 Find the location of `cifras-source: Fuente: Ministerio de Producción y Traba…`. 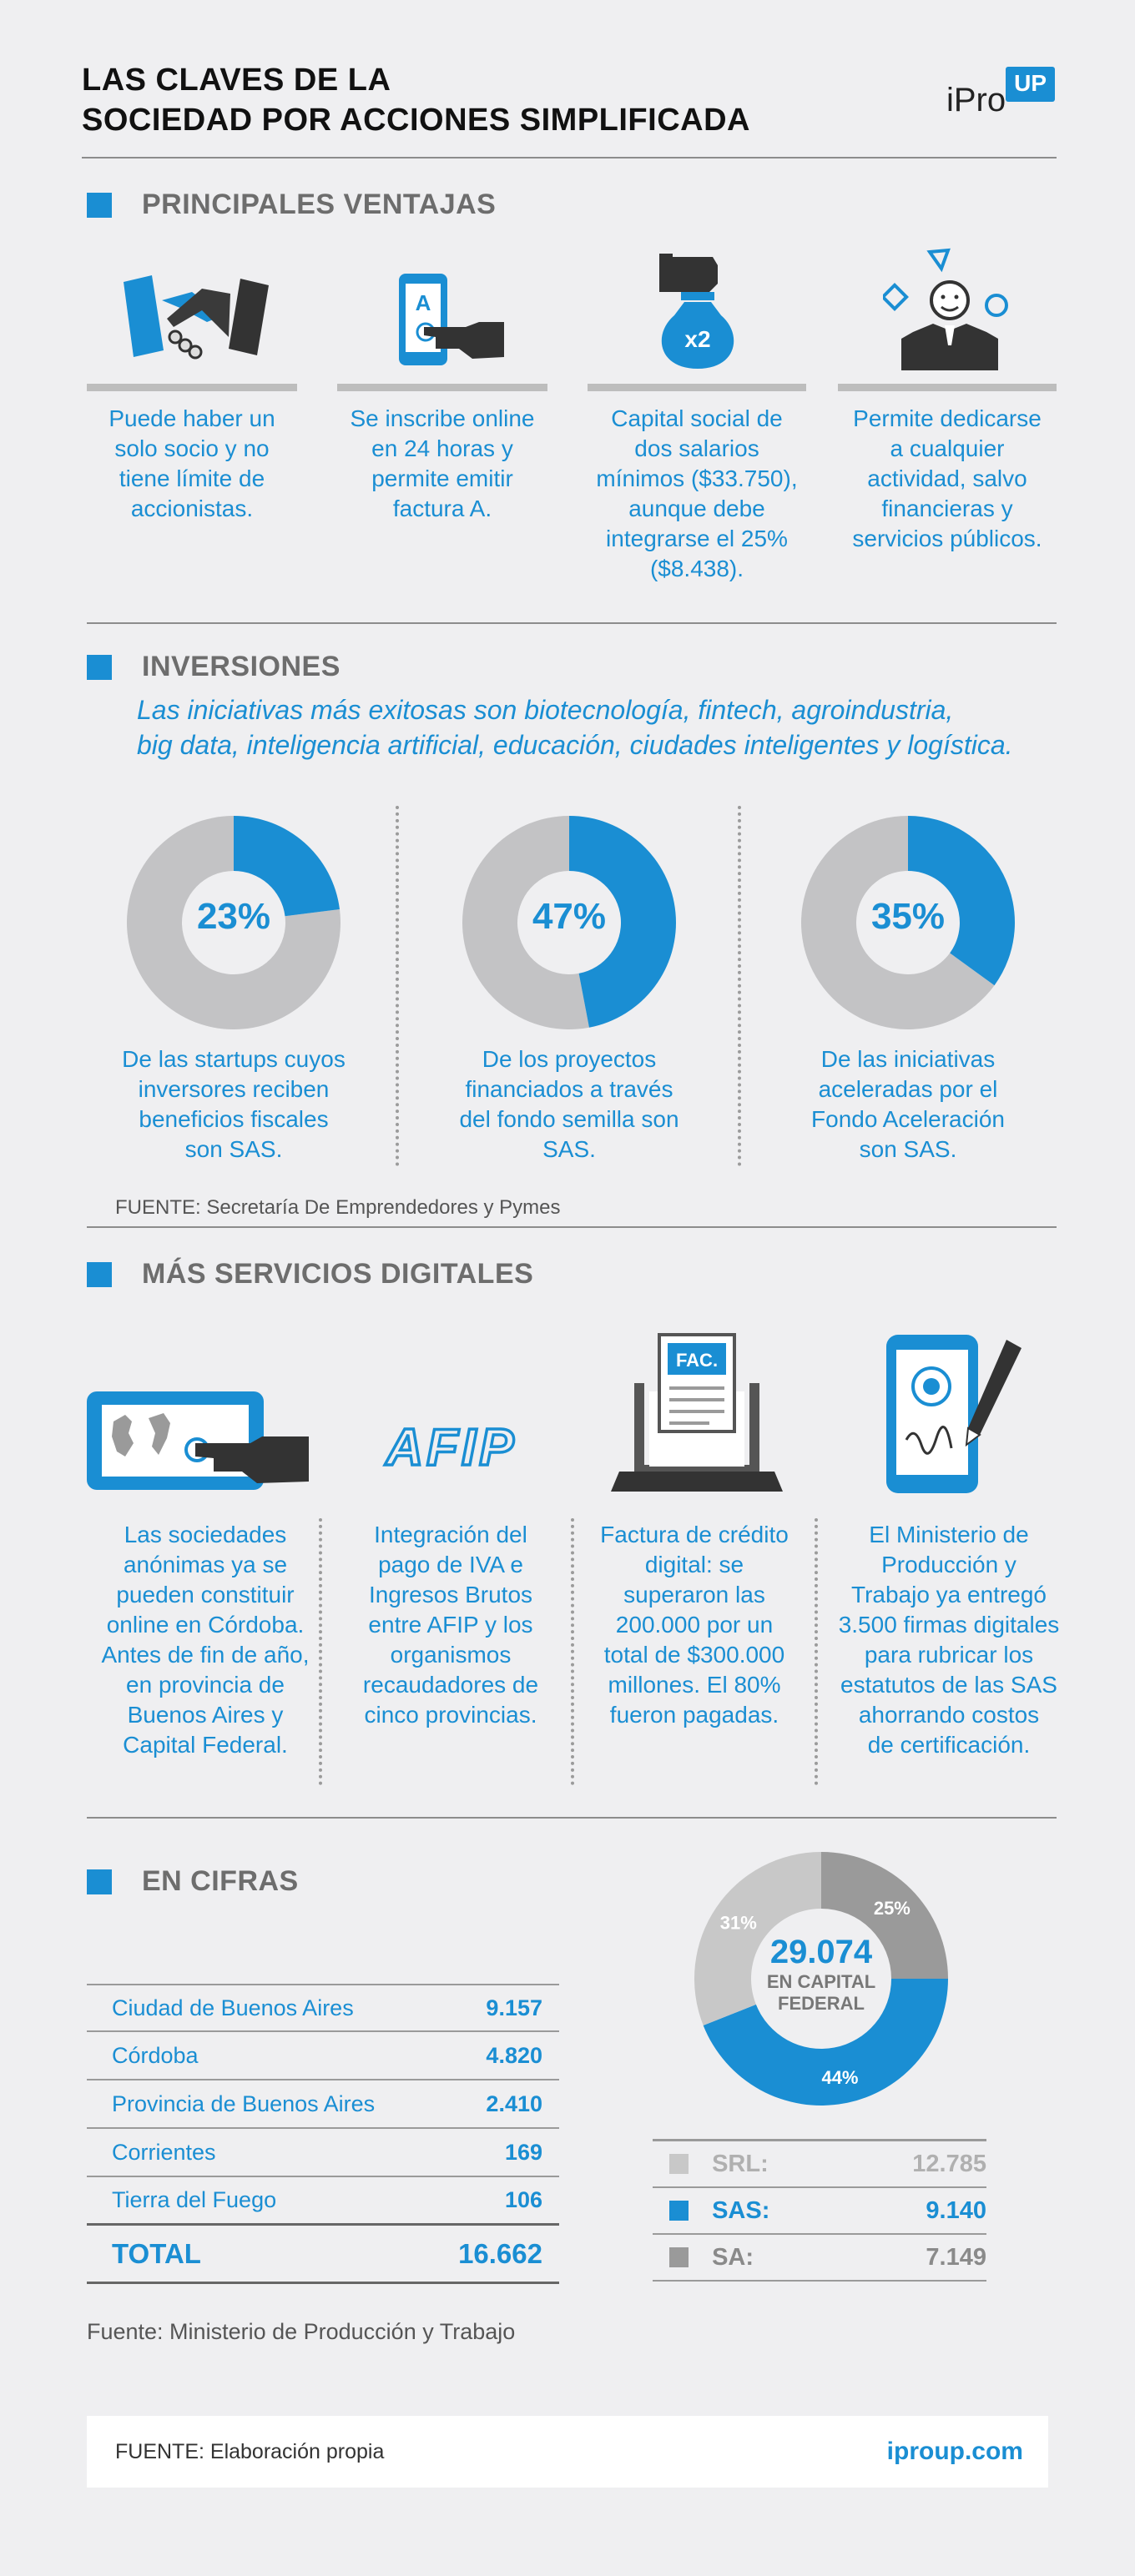

cifras-source: Fuente: Ministerio de Producción y Traba… is located at coordinates (301, 2331).